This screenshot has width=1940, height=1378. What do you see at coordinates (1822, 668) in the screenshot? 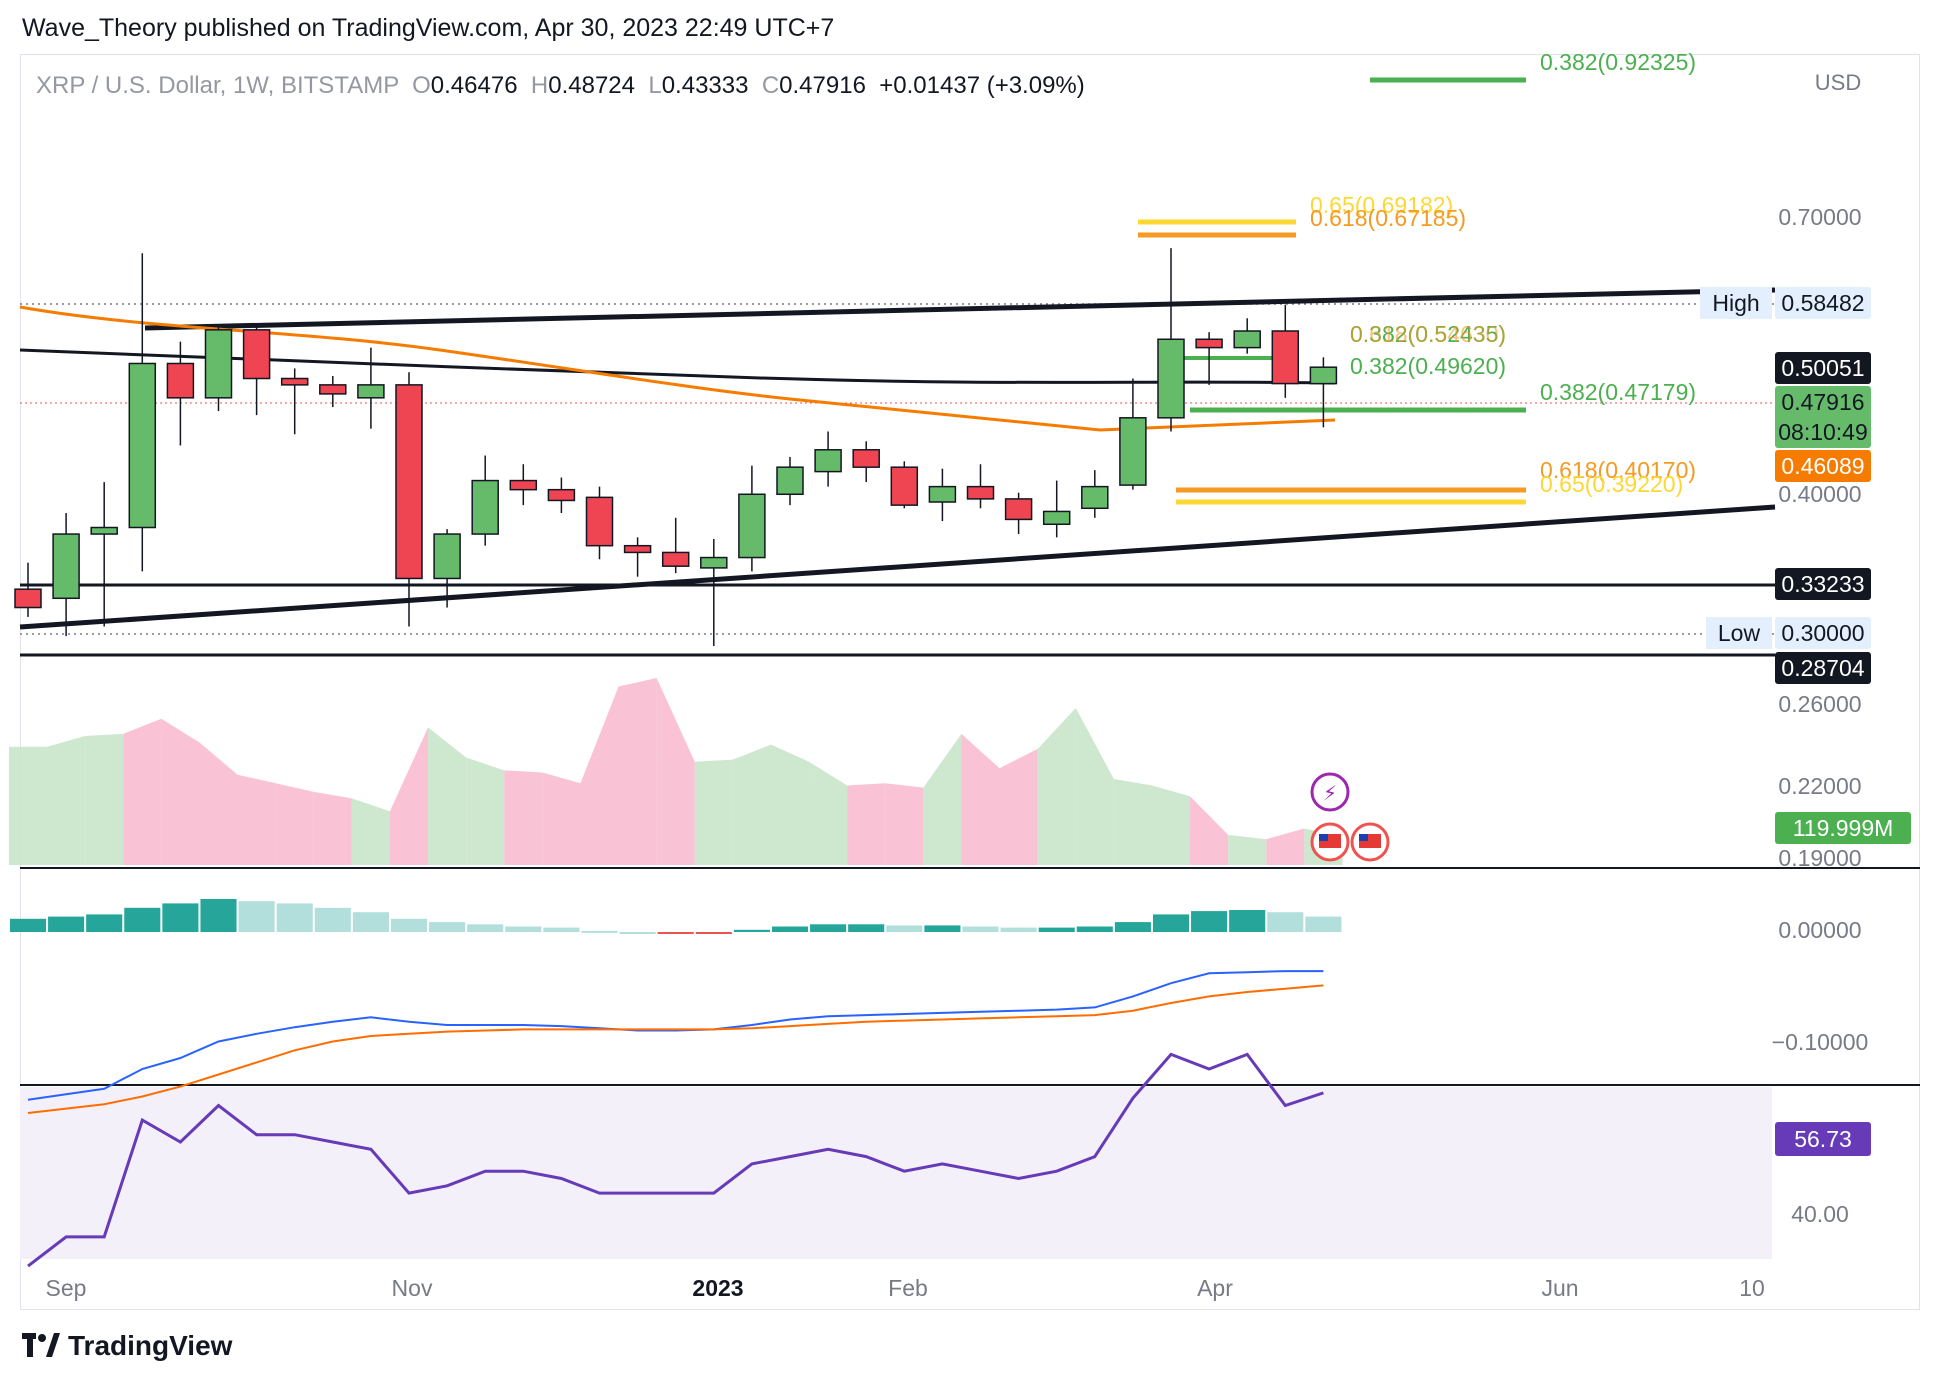
I see `support-2-price-label: 0.28704` at bounding box center [1822, 668].